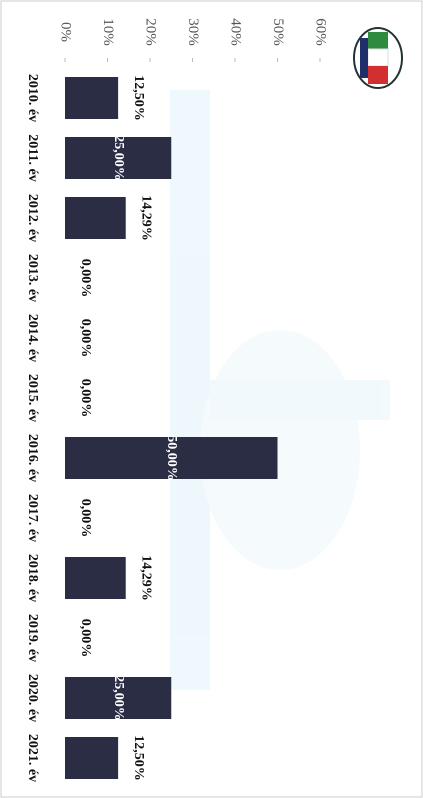 This screenshot has width=423, height=798. I want to click on x-tick-label: 2010. év, so click(32, 98).